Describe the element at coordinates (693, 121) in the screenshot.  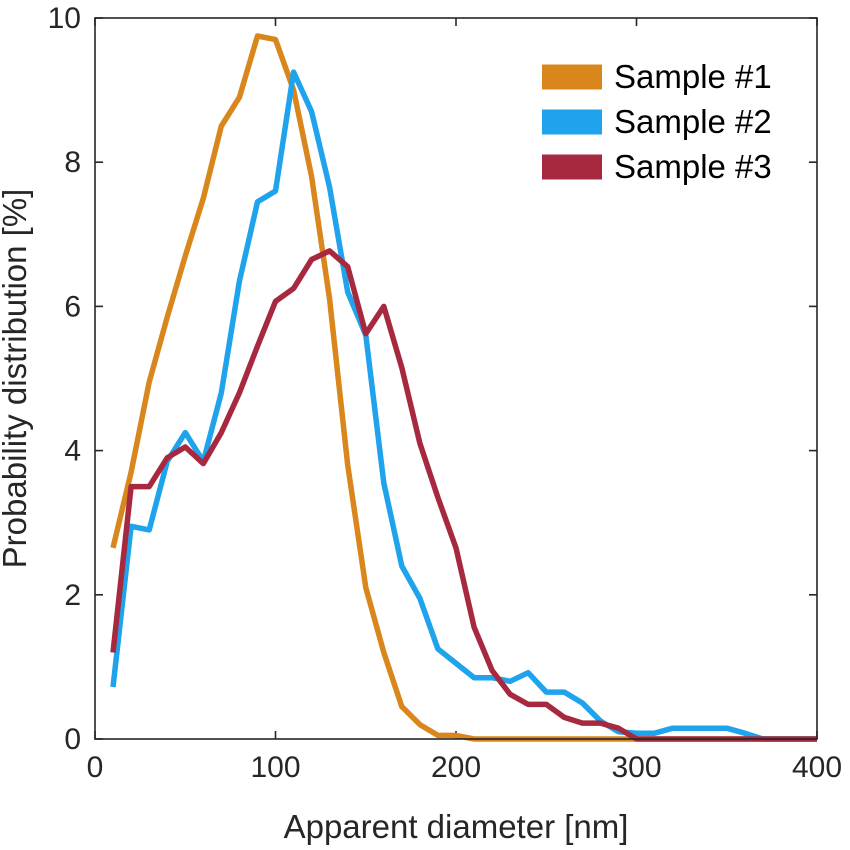
I see `legend-label-sample-2: Sample #2` at that location.